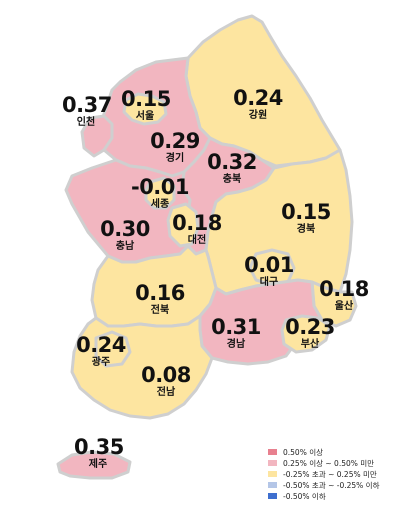  I want to click on label-gwangju: 0.24 광주, so click(101, 351).